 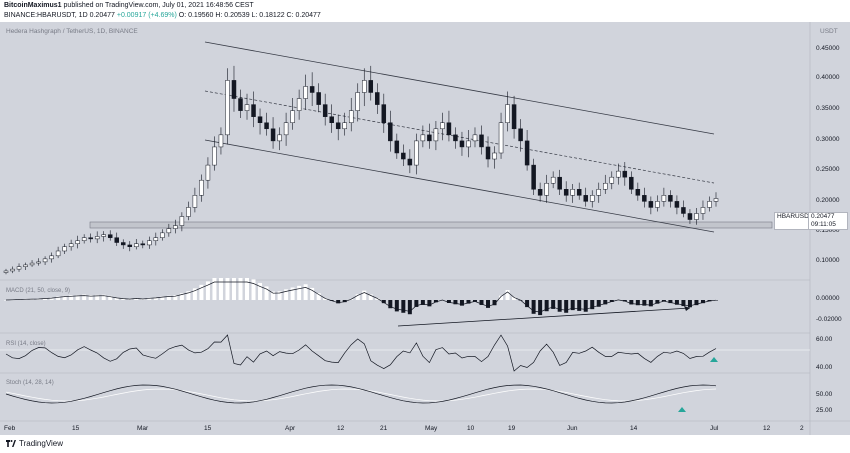 I want to click on macd-trendline, so click(x=544, y=317).